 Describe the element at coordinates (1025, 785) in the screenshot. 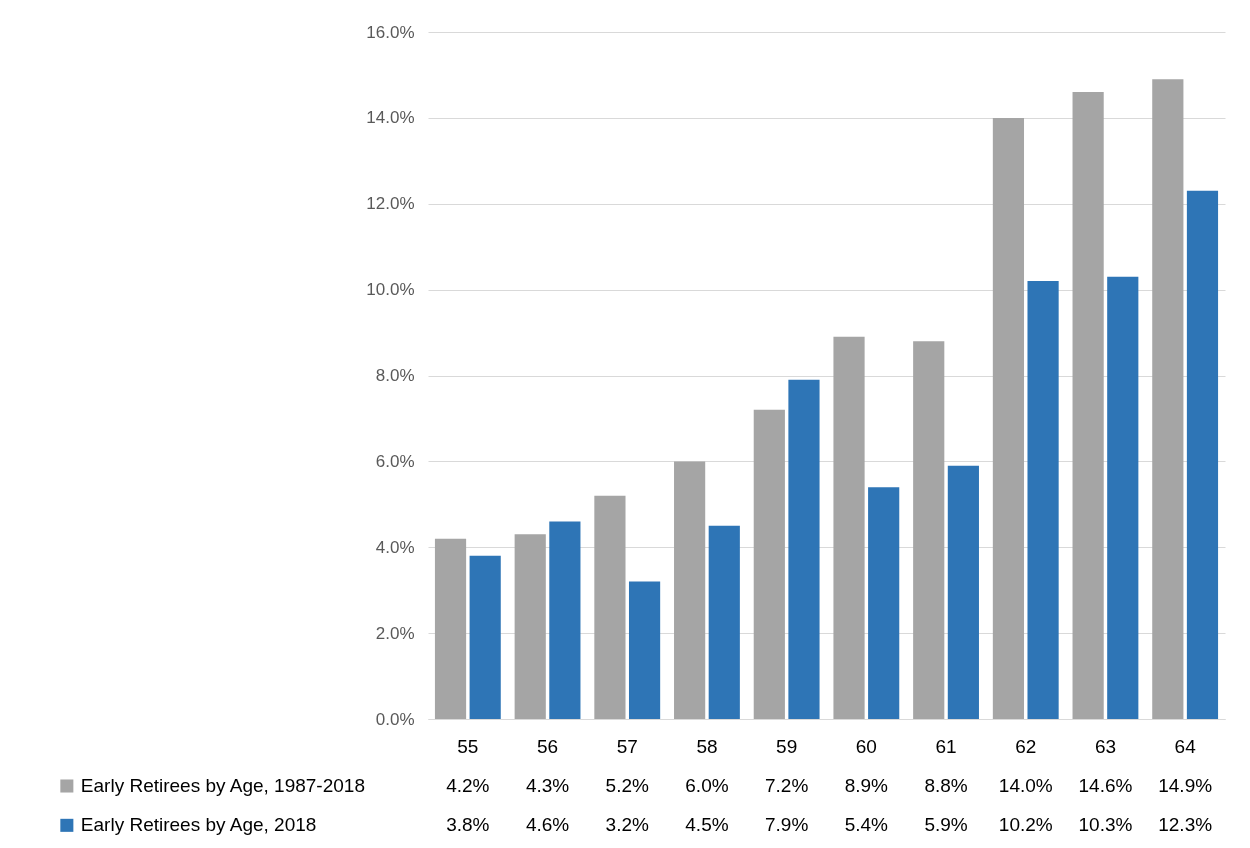

I see `data-label: 14.0%` at that location.